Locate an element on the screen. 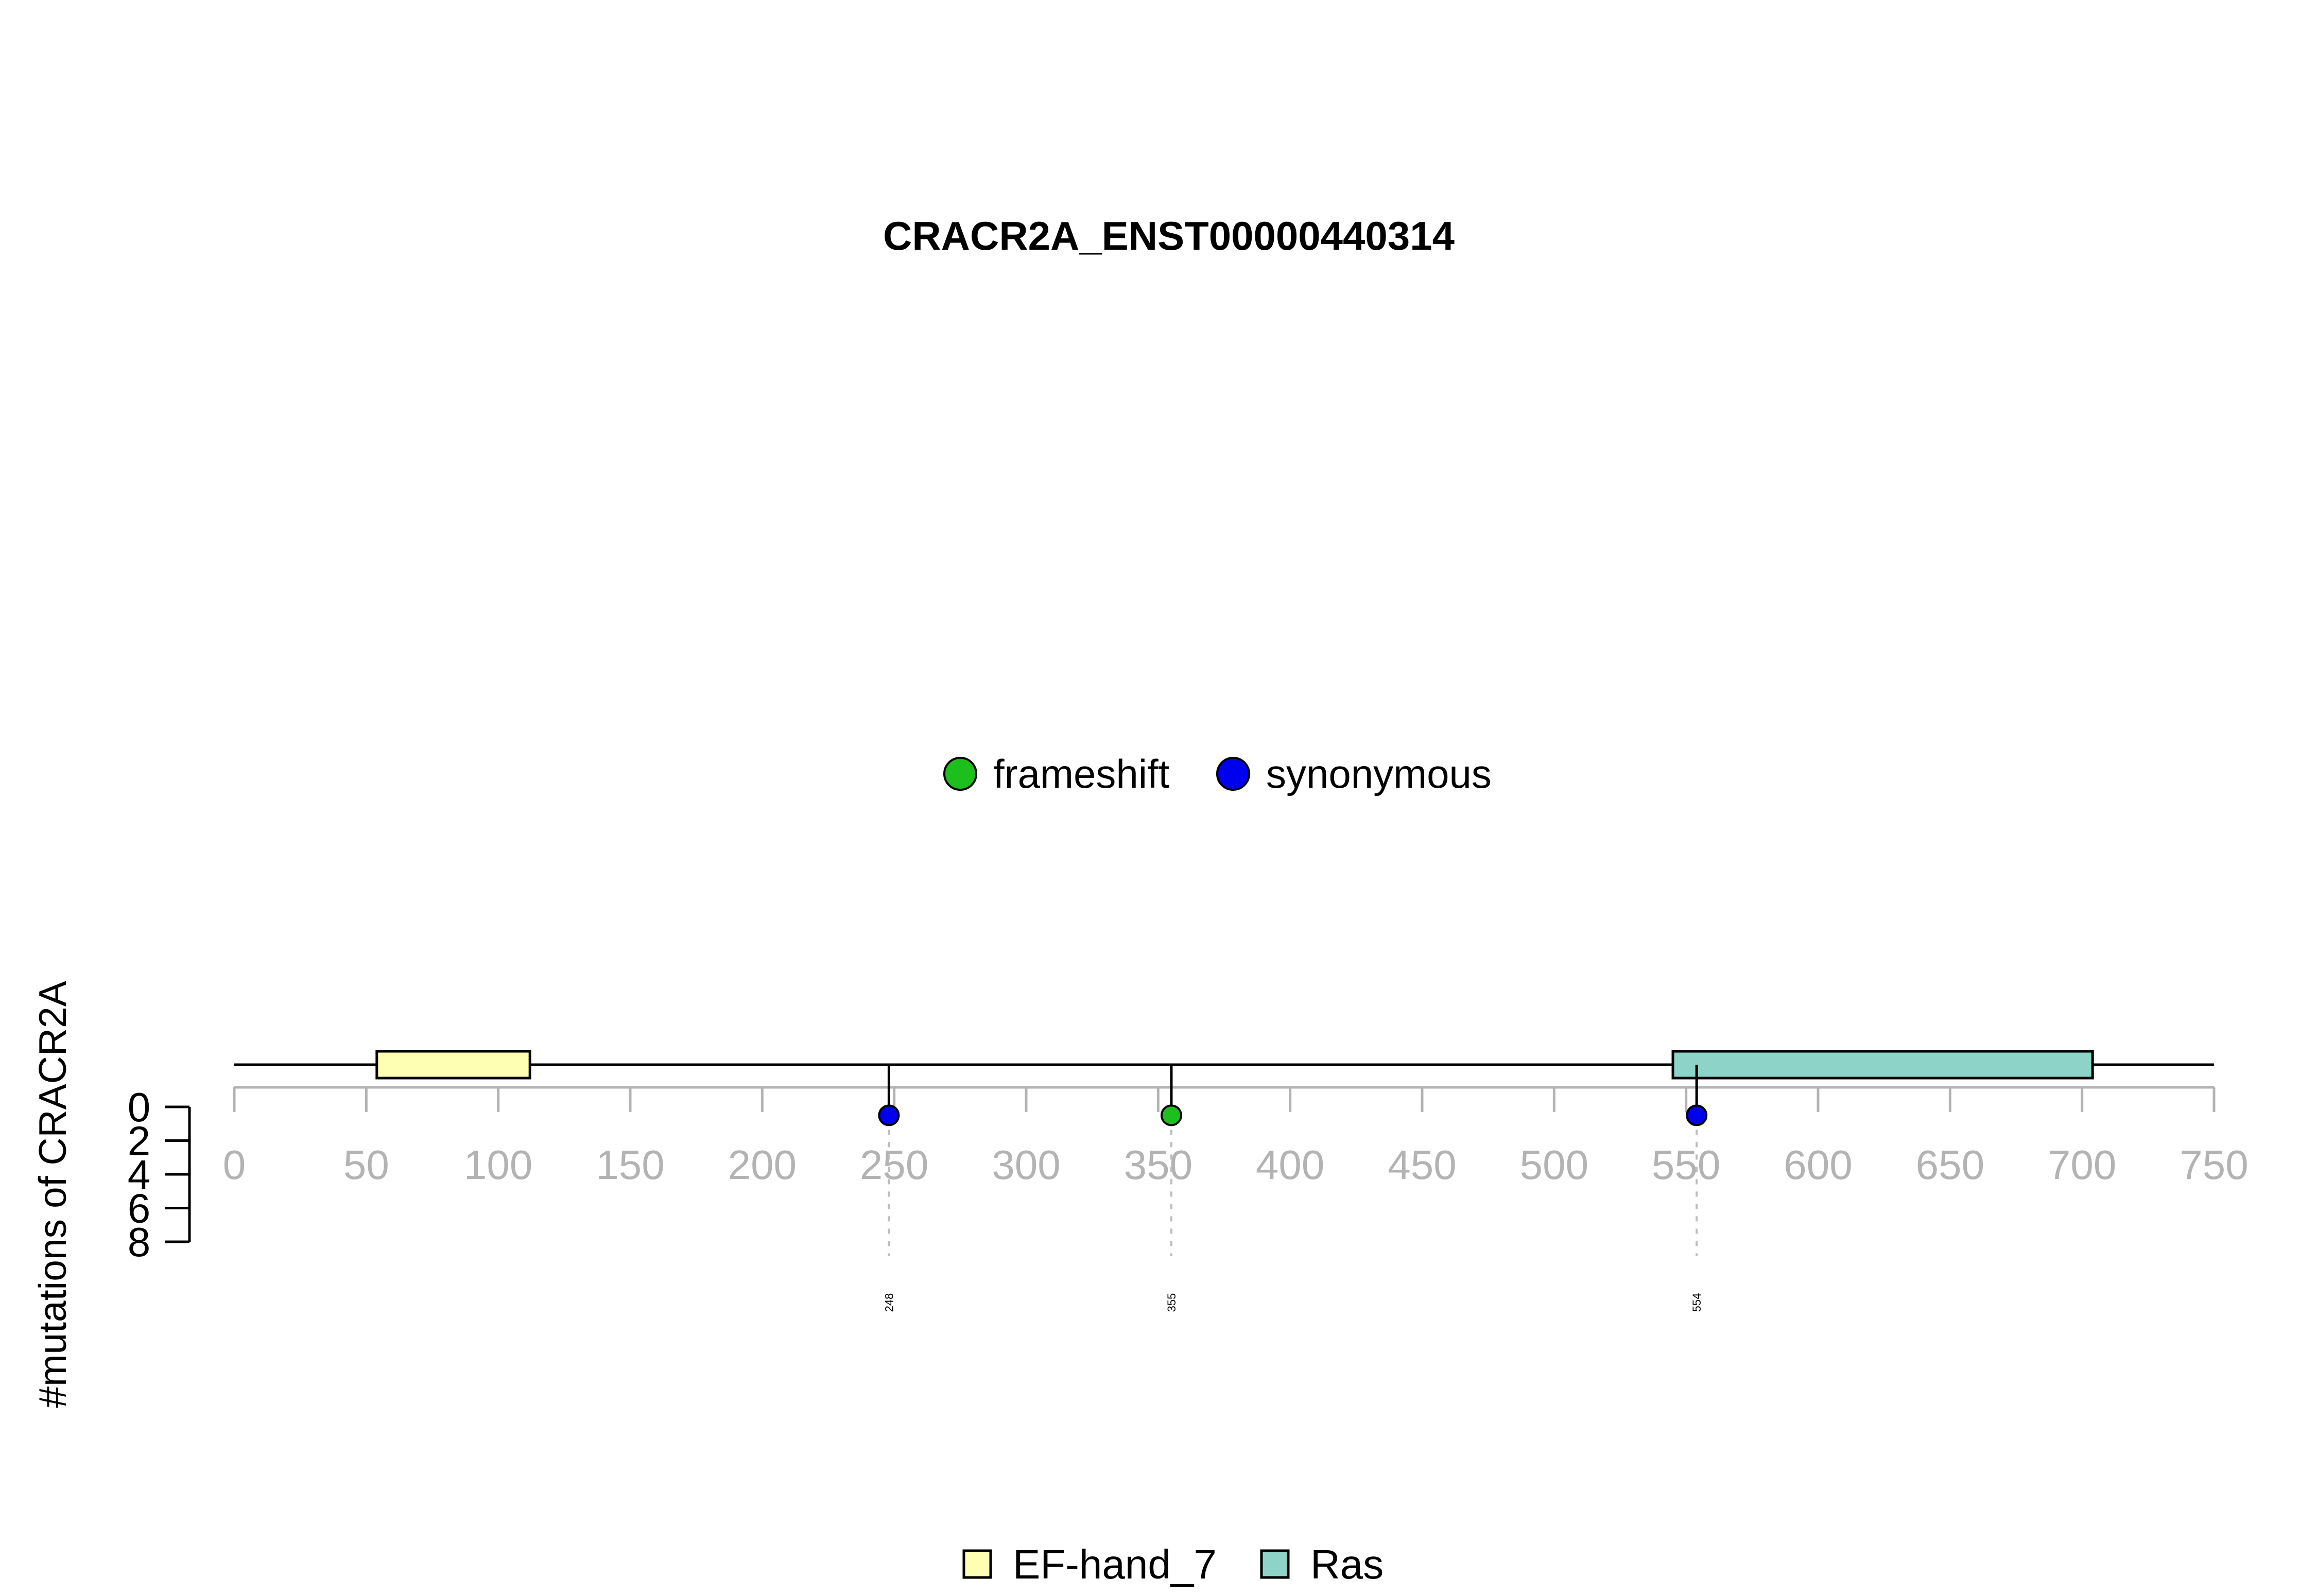 Image resolution: width=2317 pixels, height=1596 pixels. x-tick-label-750: 750 is located at coordinates (2214, 1165).